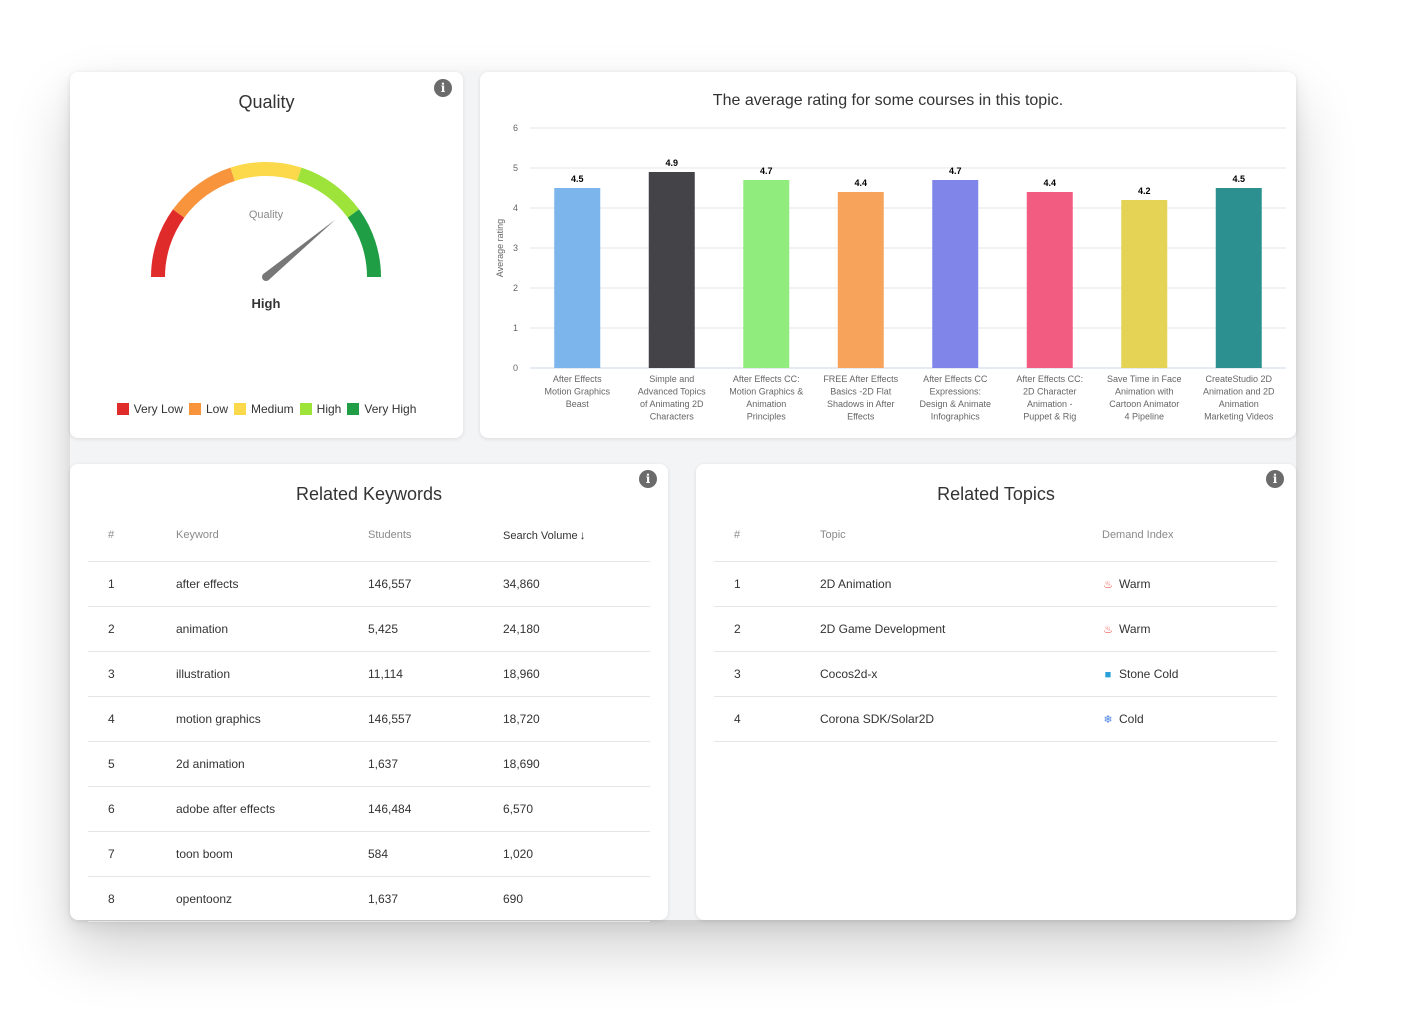  What do you see at coordinates (766, 584) in the screenshot?
I see `row-number: 1` at bounding box center [766, 584].